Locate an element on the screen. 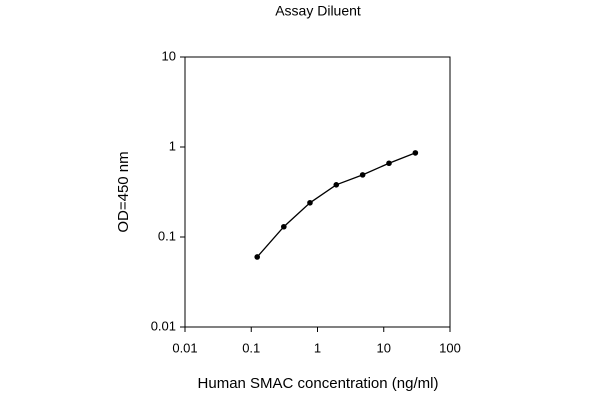 This screenshot has height=400, width=600. x-tick-label: 10 is located at coordinates (384, 347).